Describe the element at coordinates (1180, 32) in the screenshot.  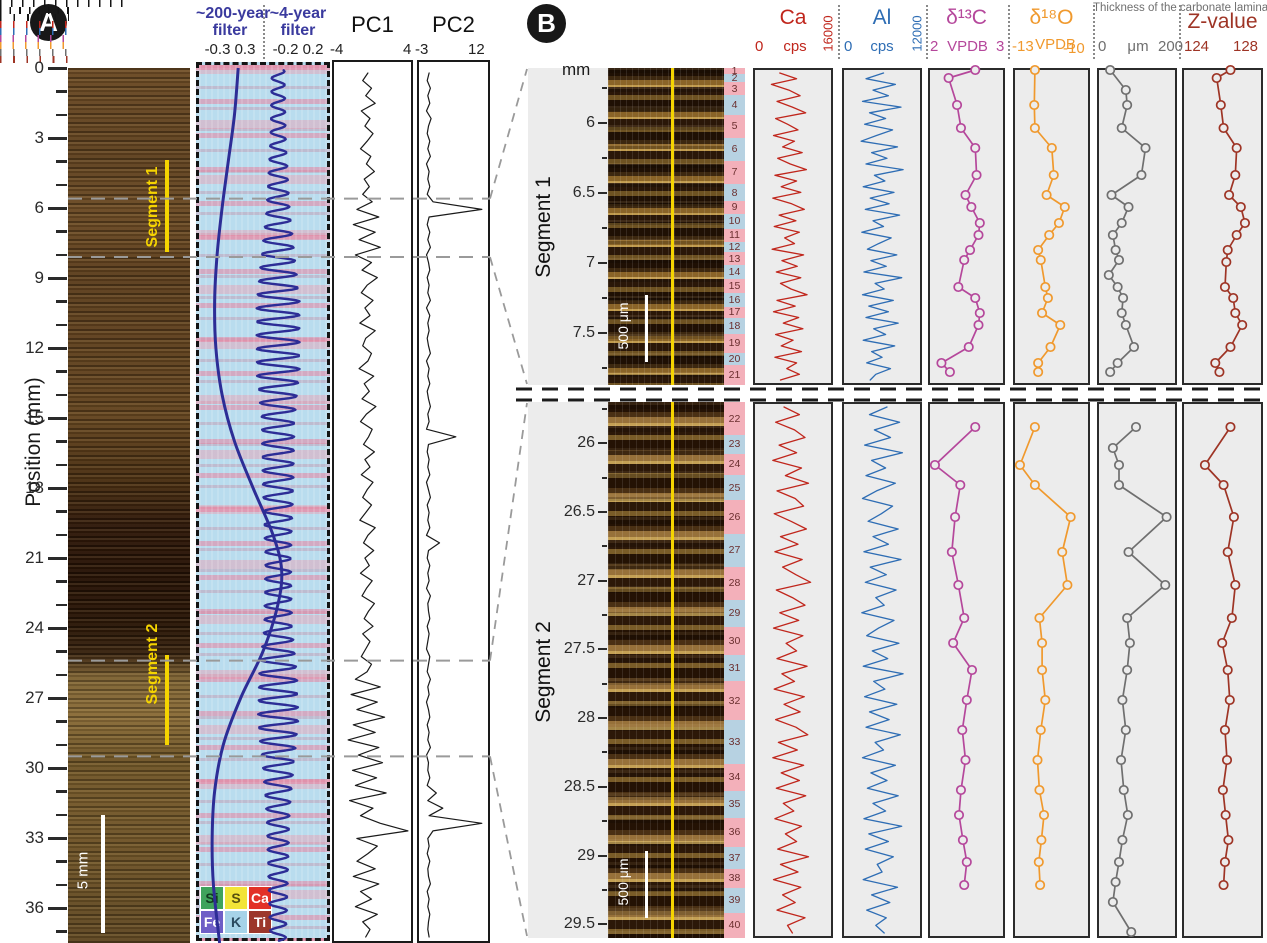
I see `header-separator-thk-z` at that location.